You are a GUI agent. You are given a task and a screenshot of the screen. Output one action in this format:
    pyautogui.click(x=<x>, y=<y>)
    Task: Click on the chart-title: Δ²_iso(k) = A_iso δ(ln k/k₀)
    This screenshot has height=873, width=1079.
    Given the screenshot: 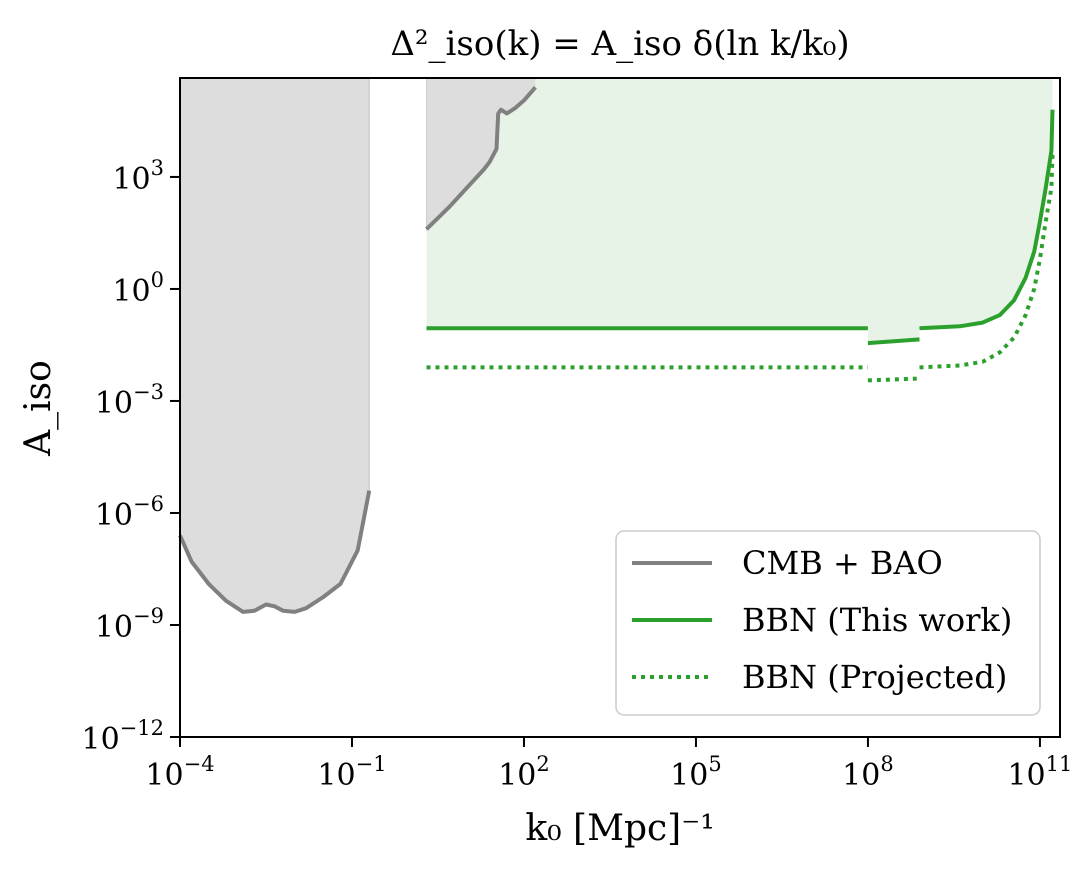 What is the action you would take?
    pyautogui.click(x=619, y=44)
    